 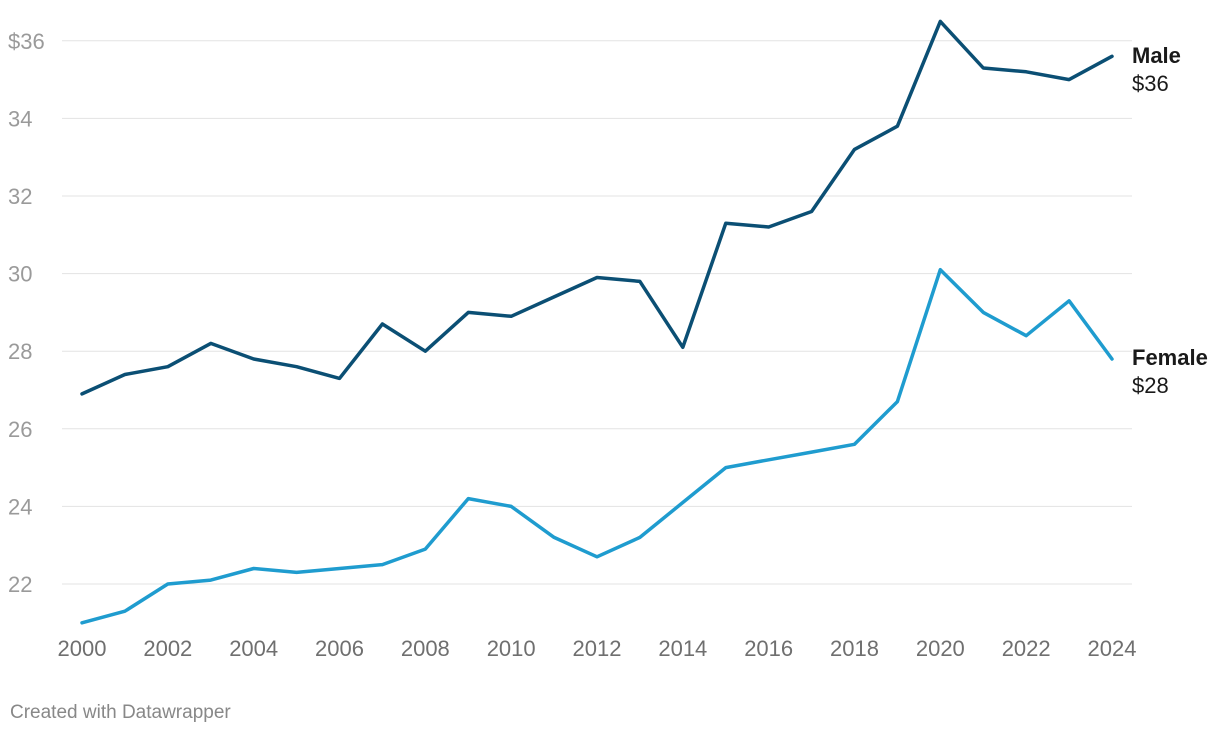 What do you see at coordinates (682, 648) in the screenshot?
I see `x-tick-label: 2014` at bounding box center [682, 648].